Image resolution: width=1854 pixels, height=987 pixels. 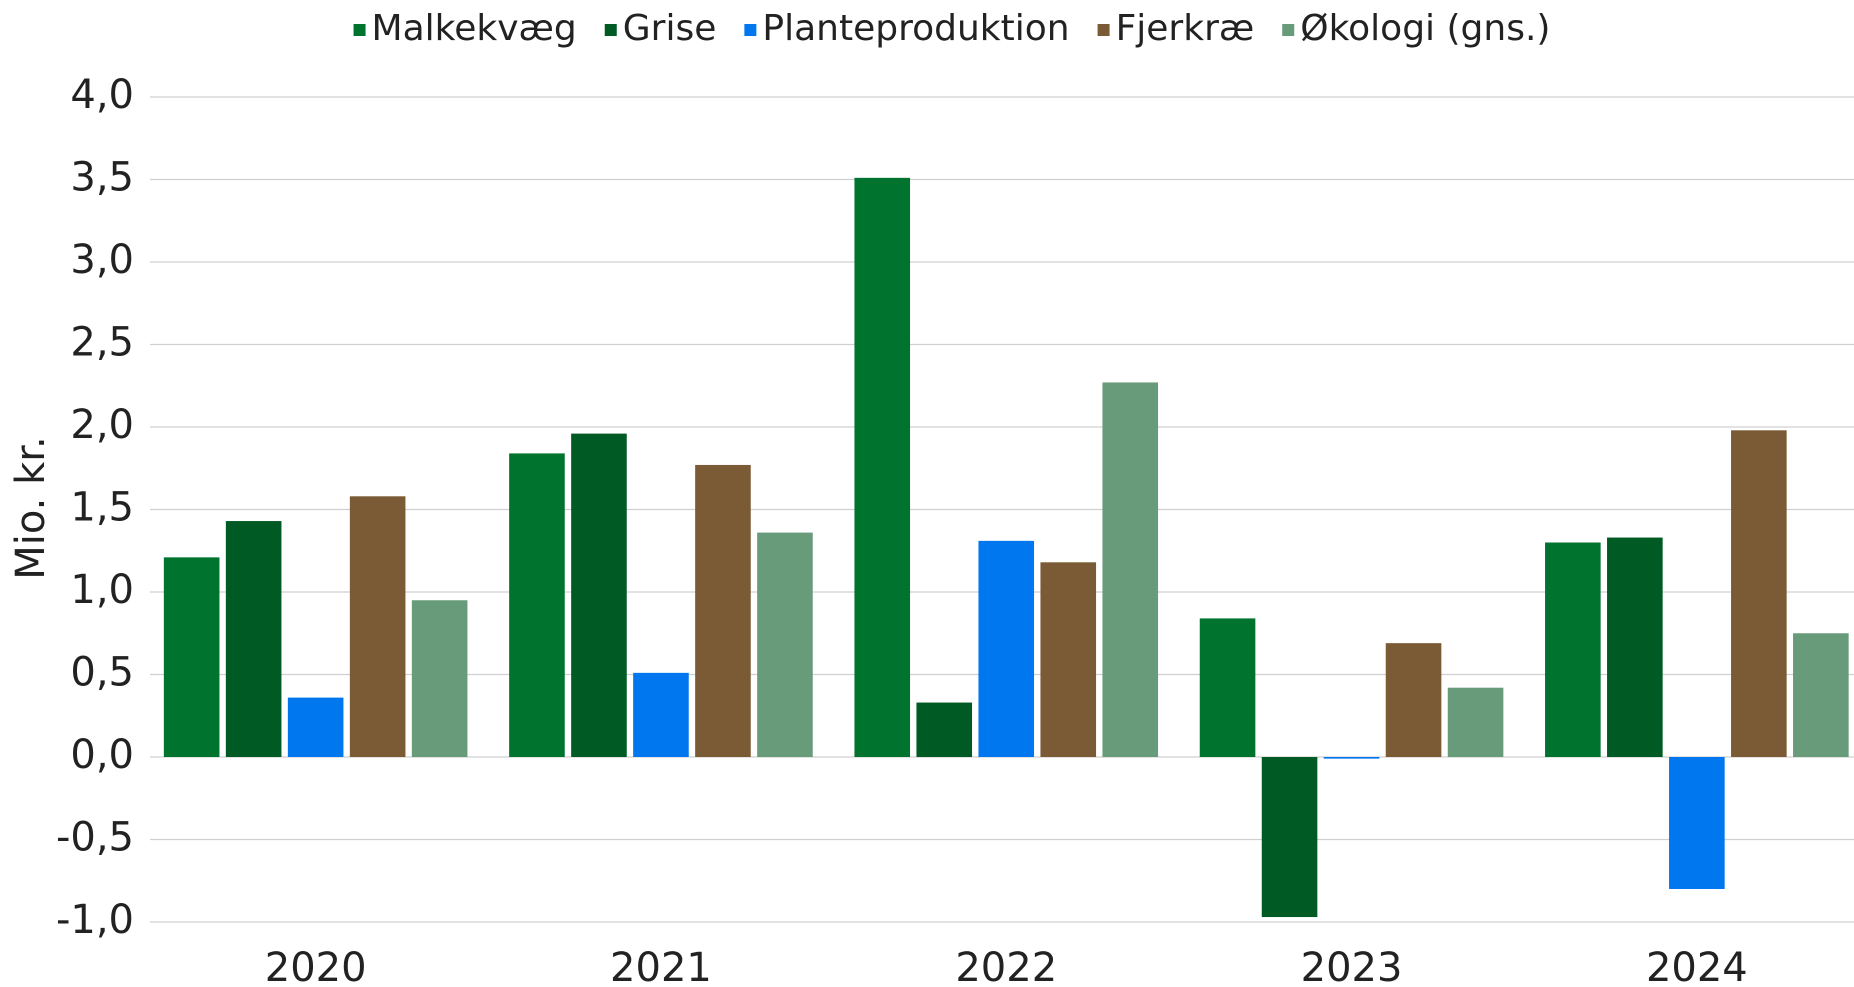 I want to click on y-tick-label: 4,0, so click(x=102, y=95).